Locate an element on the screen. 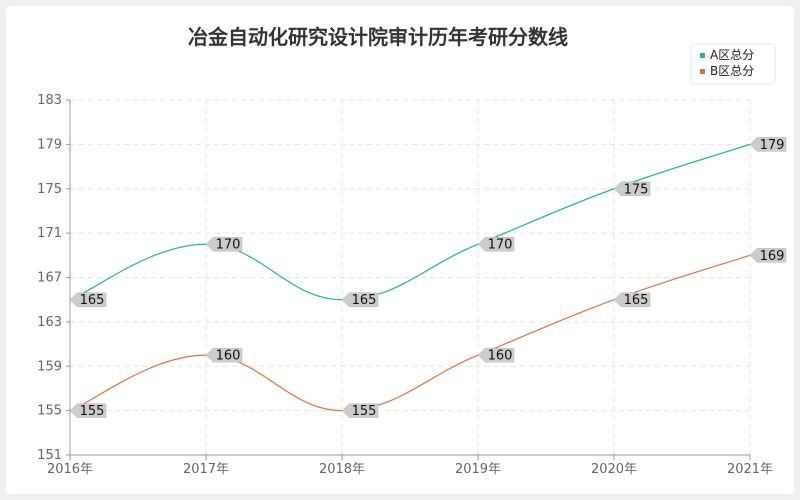  data-label: 175 is located at coordinates (632, 189).